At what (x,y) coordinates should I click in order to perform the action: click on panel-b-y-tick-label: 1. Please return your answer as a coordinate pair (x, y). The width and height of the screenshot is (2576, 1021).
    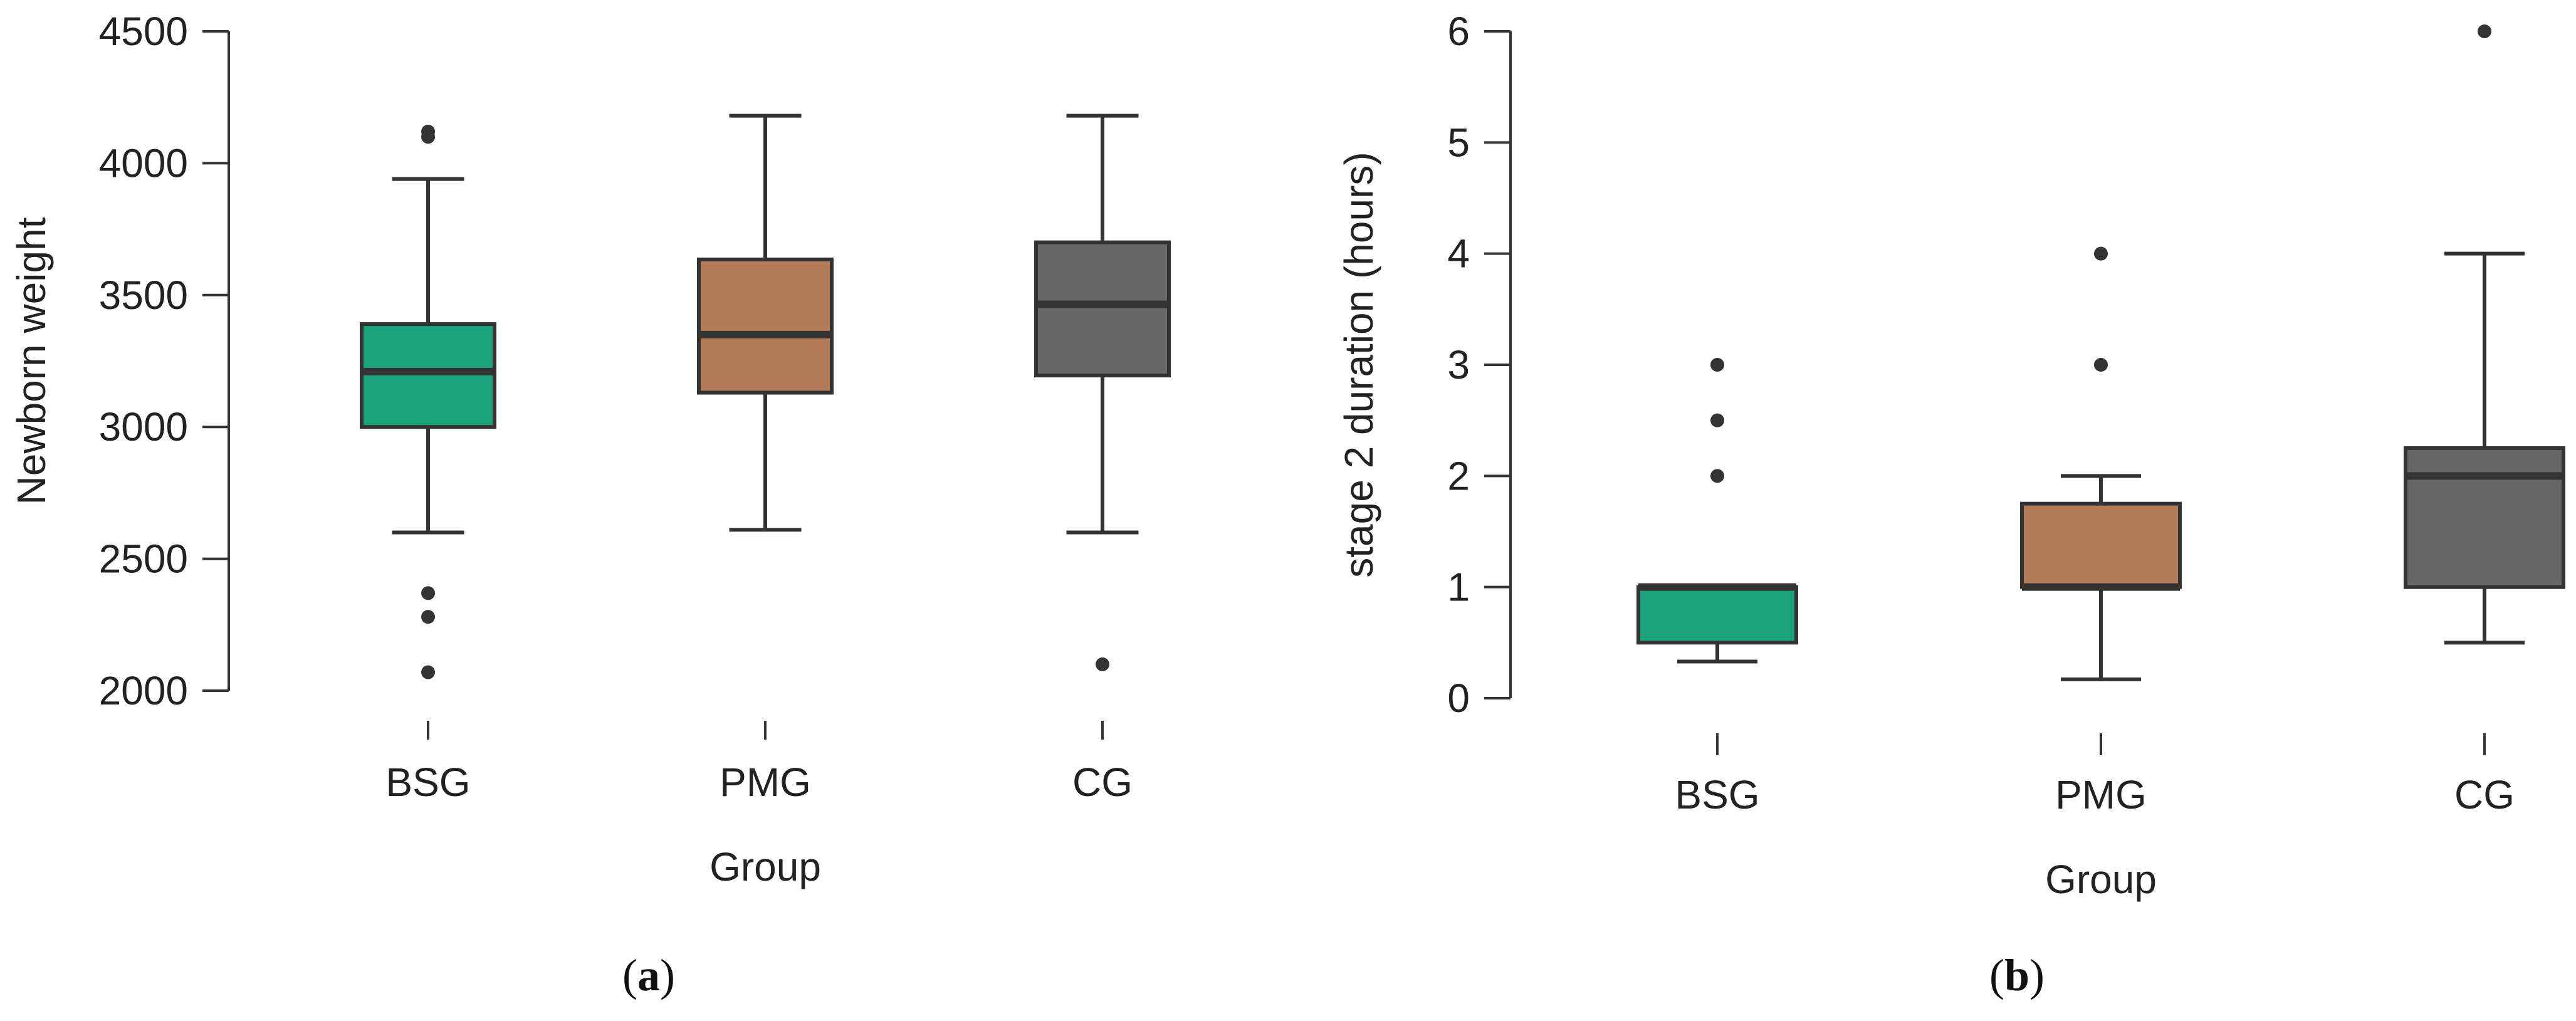
    Looking at the image, I should click on (1458, 587).